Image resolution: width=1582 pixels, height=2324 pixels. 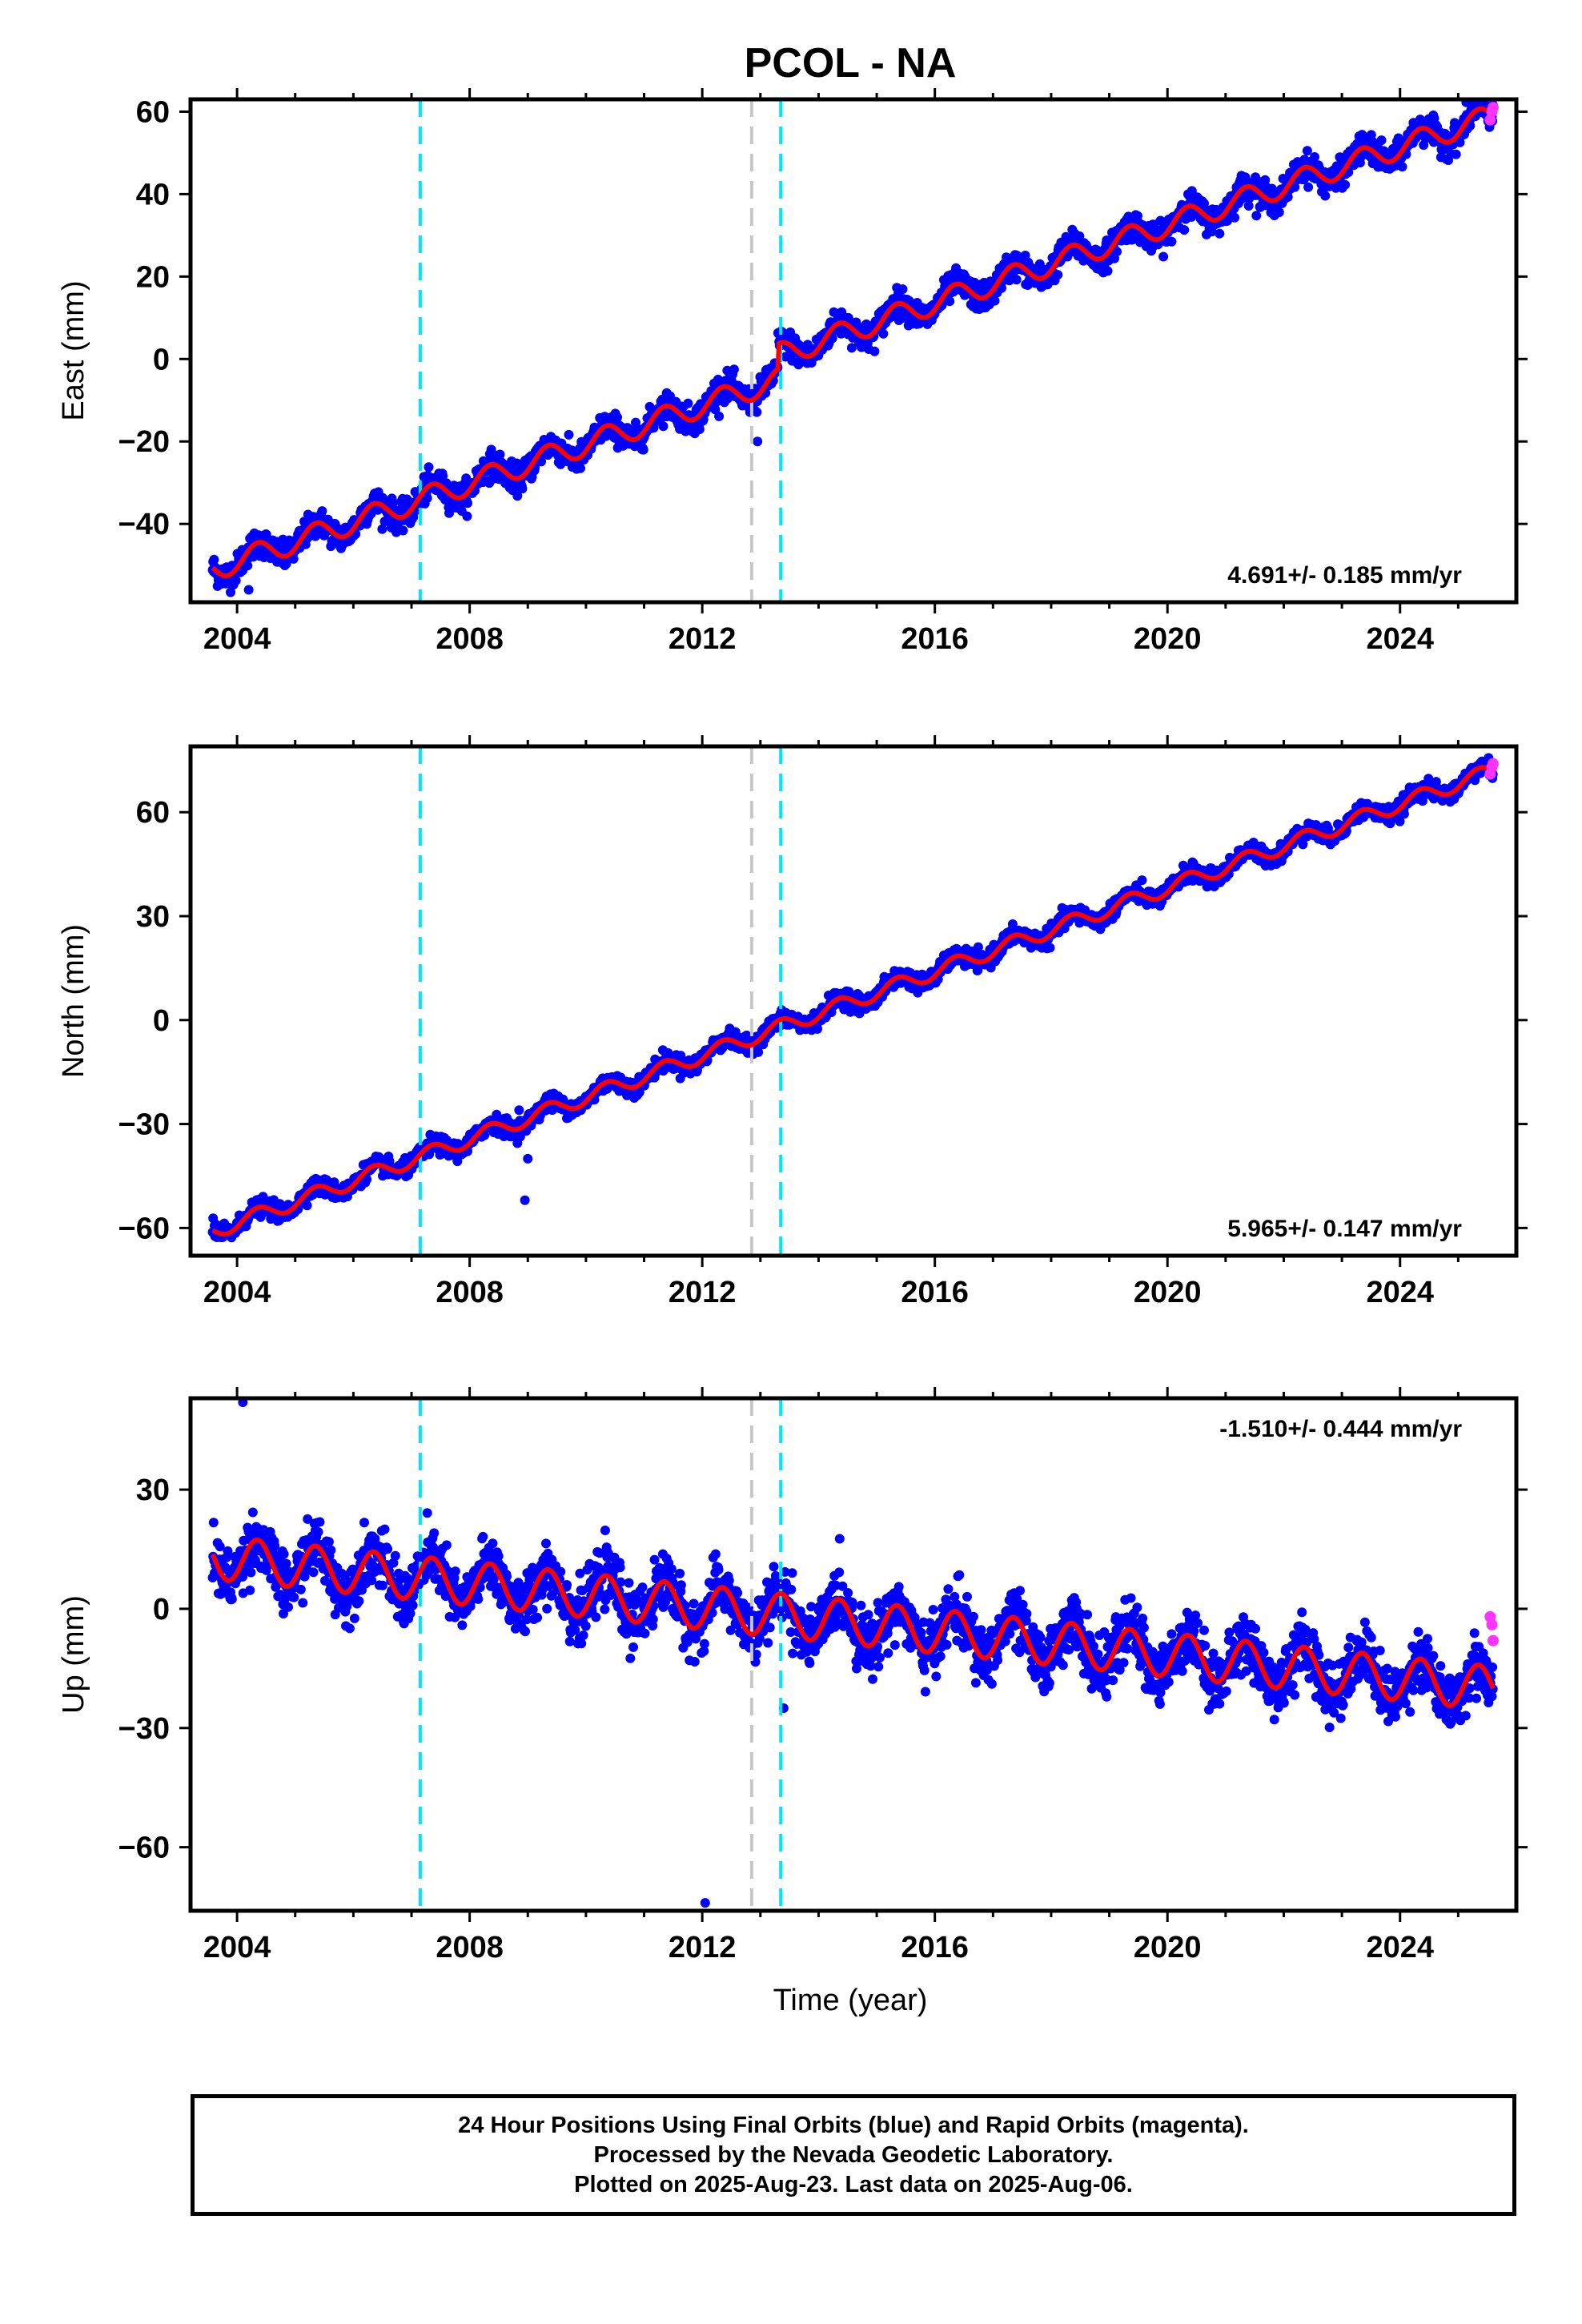 What do you see at coordinates (1493, 108) in the screenshot?
I see `rapid-point` at bounding box center [1493, 108].